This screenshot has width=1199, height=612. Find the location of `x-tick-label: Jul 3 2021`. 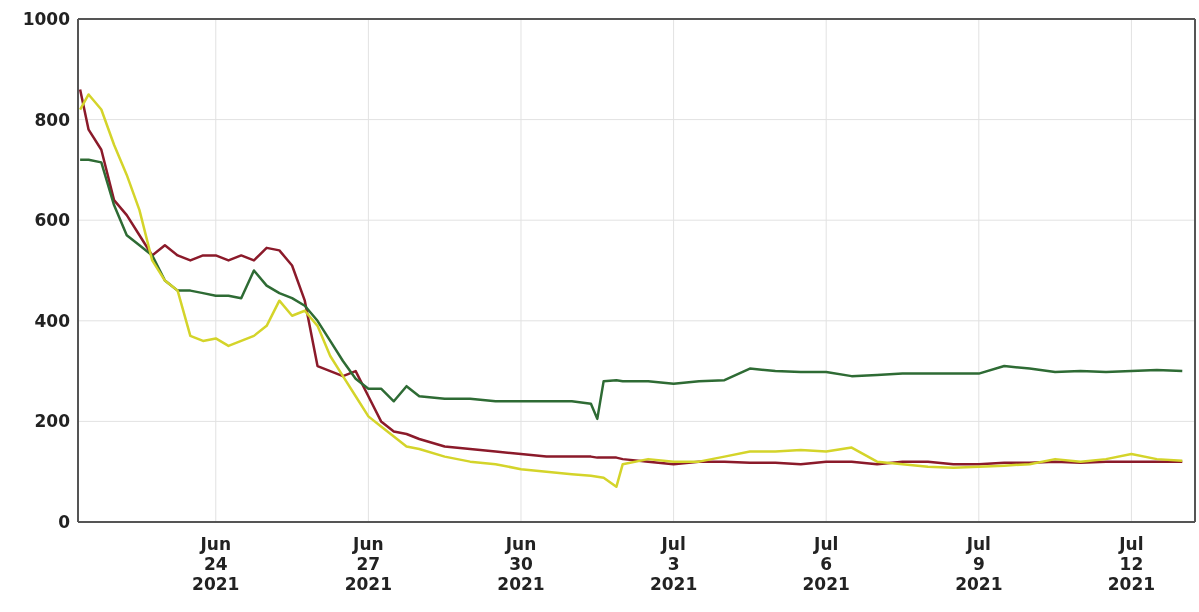

x-tick-label: Jul 3 2021 is located at coordinates (673, 564).